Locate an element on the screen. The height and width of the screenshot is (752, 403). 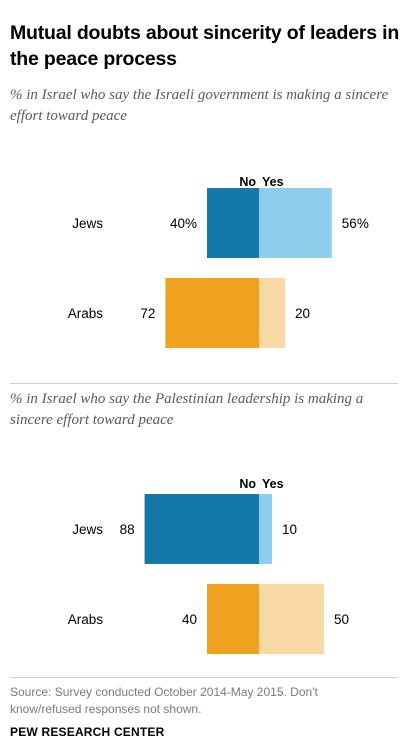
value-label-yes-jews: 10 is located at coordinates (289, 529).